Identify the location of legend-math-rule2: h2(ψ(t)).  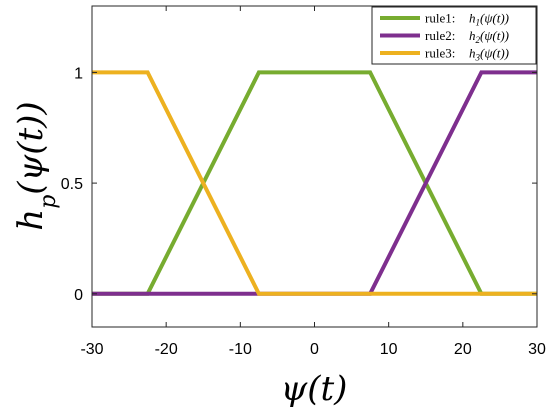
(489, 36).